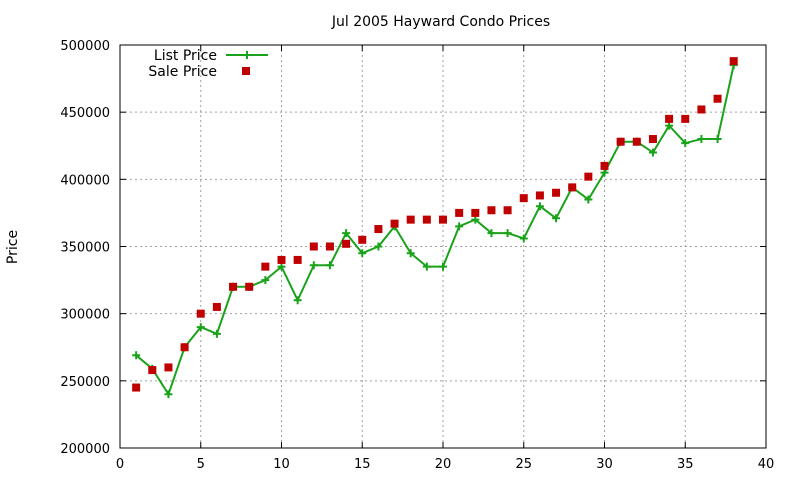  What do you see at coordinates (685, 464) in the screenshot?
I see `x-tick-label: 35` at bounding box center [685, 464].